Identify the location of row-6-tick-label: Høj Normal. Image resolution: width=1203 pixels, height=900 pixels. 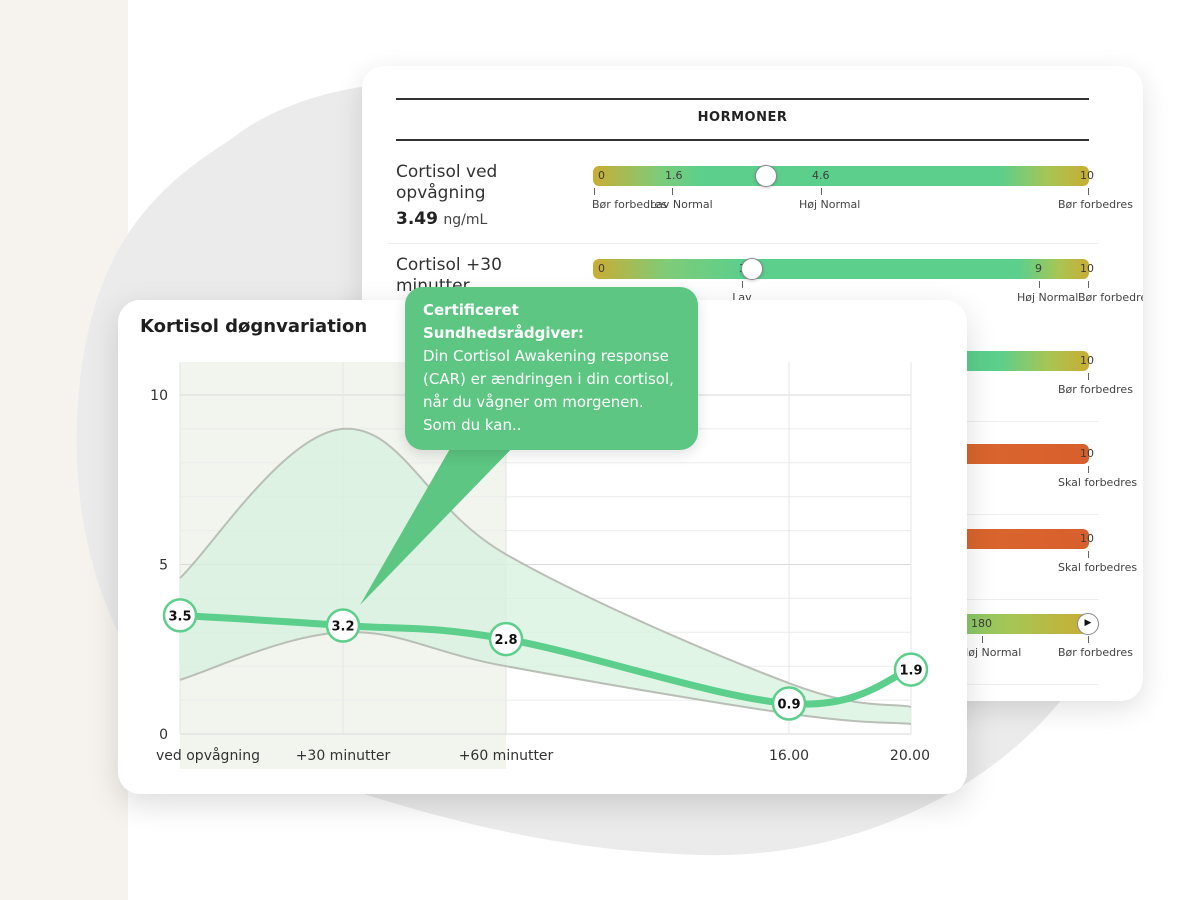
(991, 652).